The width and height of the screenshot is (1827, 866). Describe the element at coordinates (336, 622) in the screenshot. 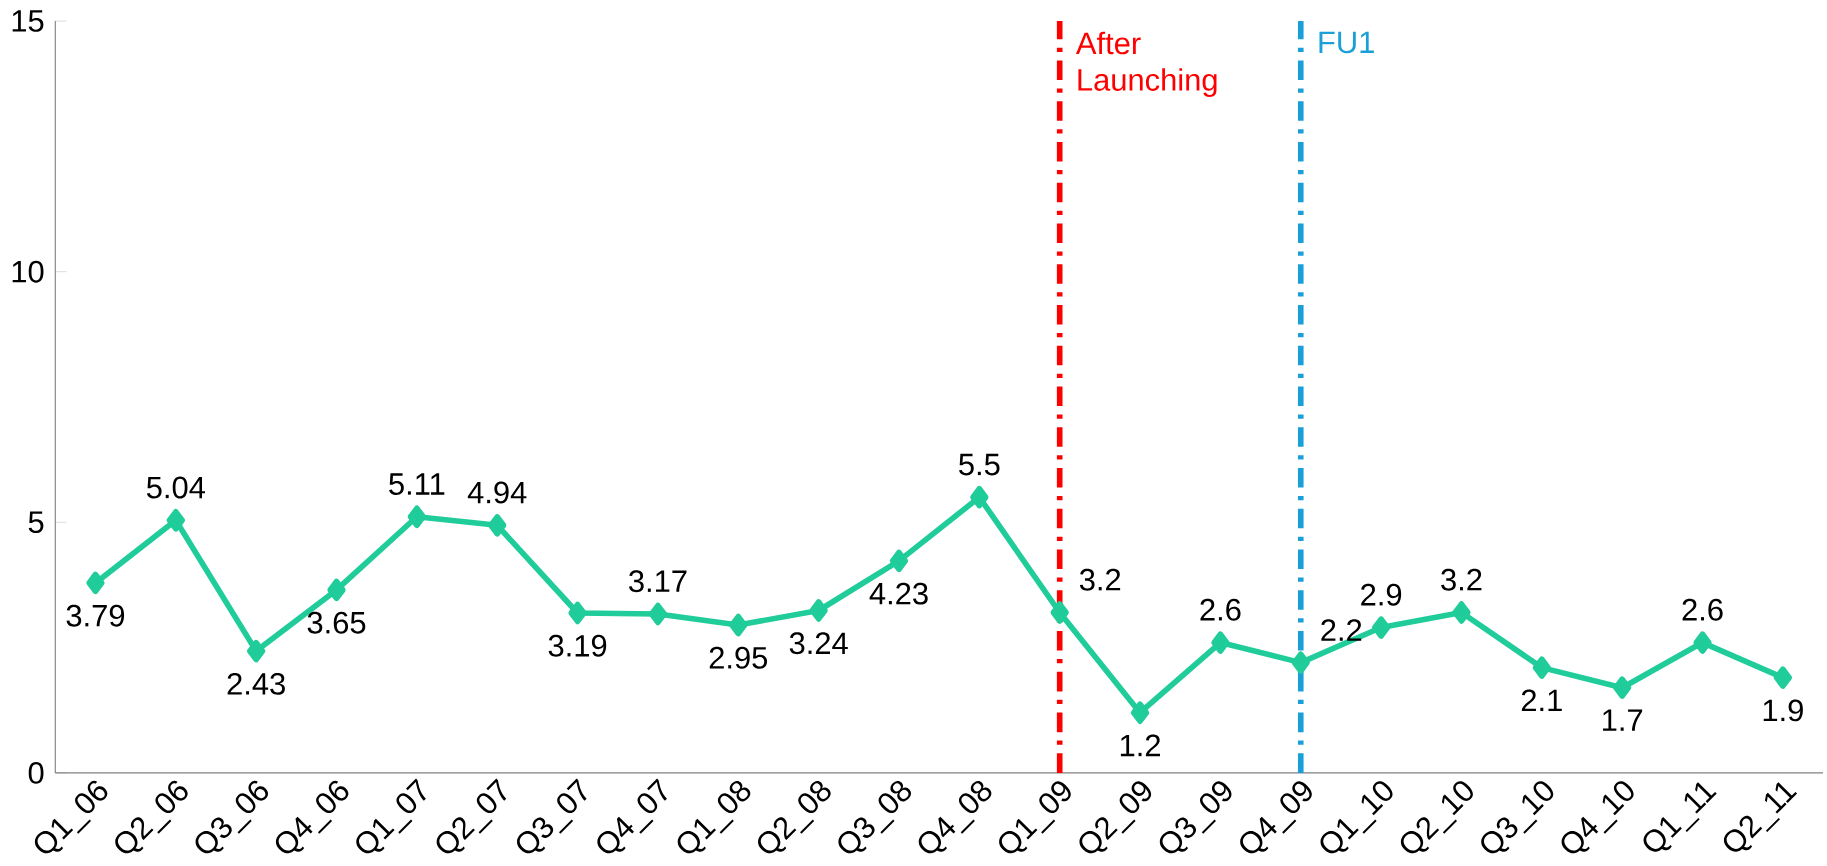

I see `data-label: 3.65` at that location.